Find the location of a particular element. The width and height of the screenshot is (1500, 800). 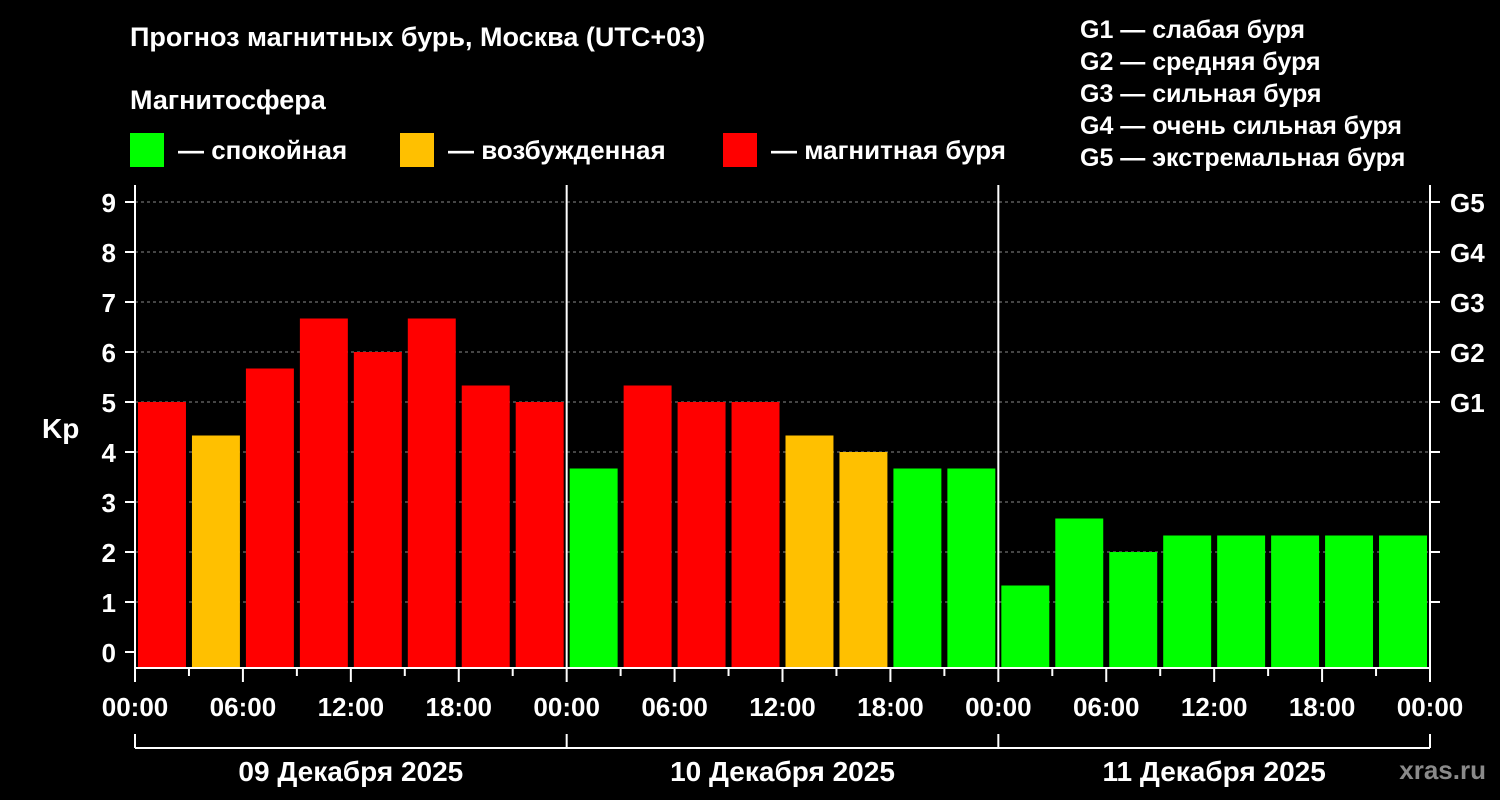

legend-item-active: — возбужденная is located at coordinates (533, 150).